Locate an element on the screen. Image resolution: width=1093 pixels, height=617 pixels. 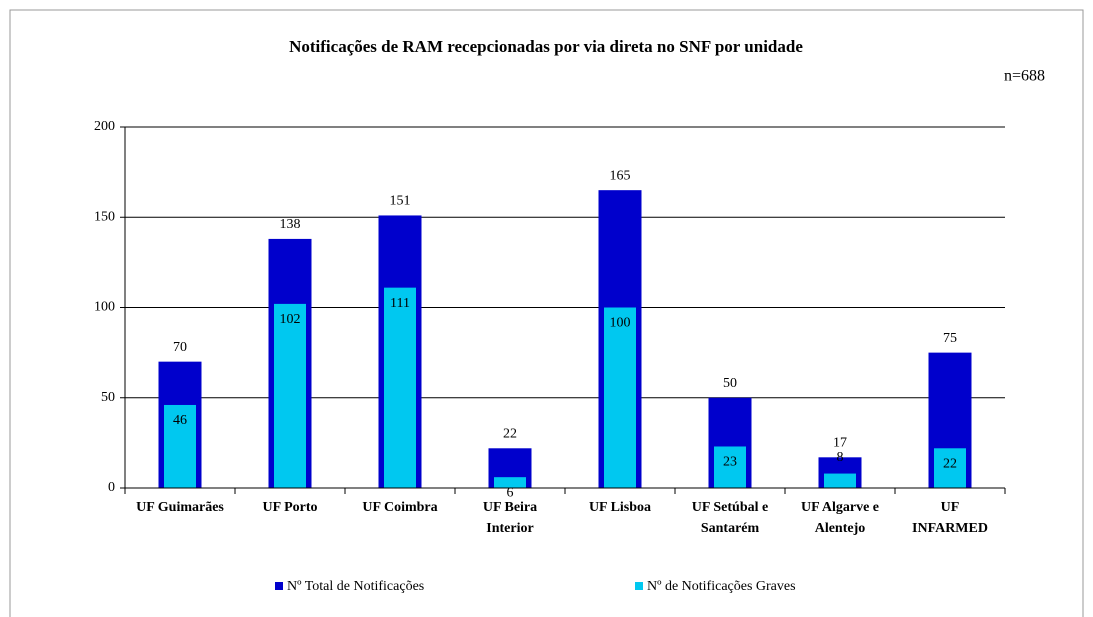
x-tick-label: UF is located at coordinates (950, 507).